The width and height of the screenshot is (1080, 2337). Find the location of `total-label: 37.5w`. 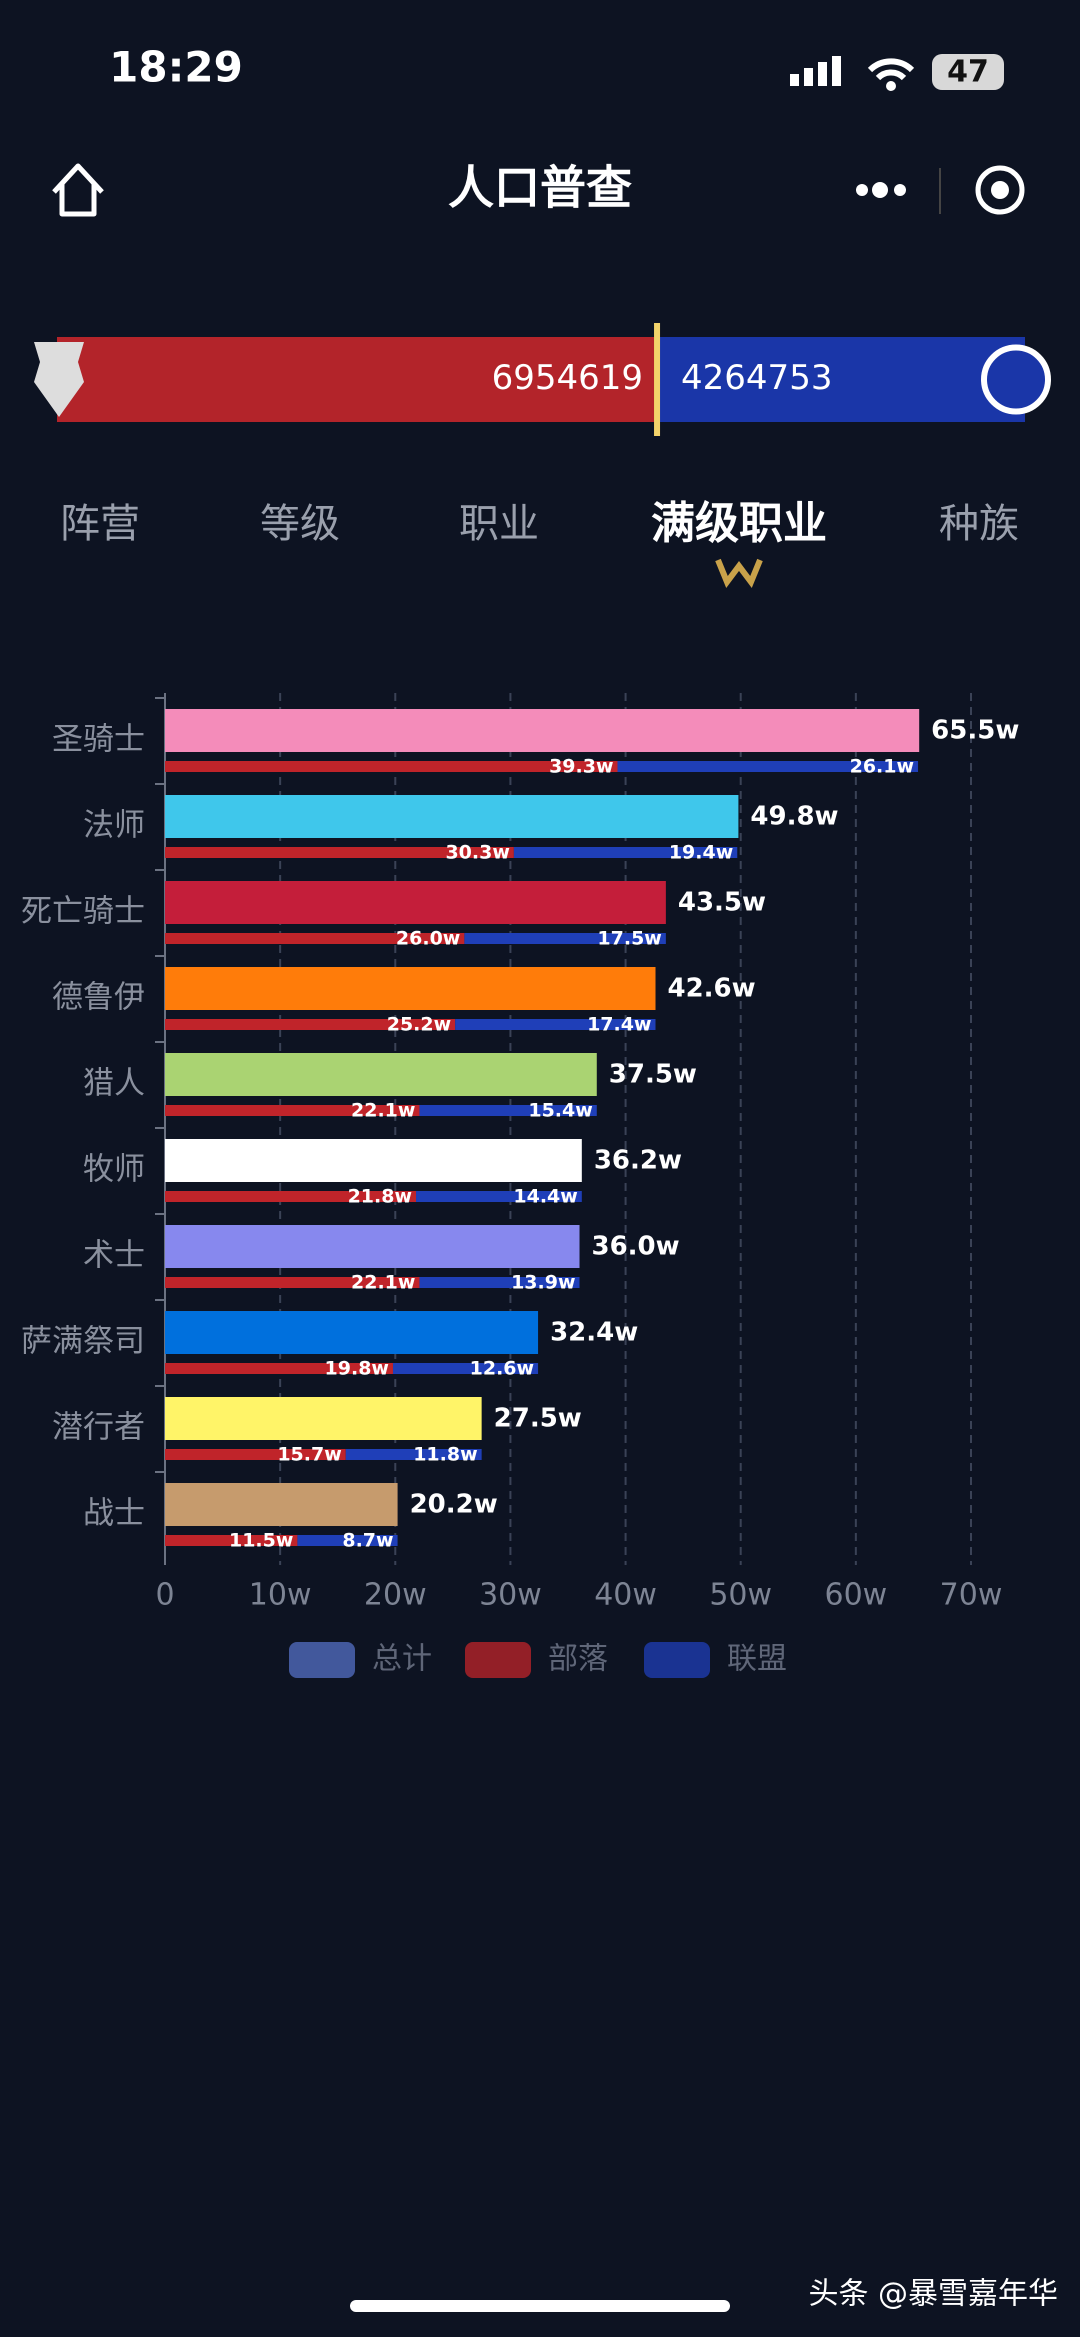

total-label: 37.5w is located at coordinates (653, 1075).